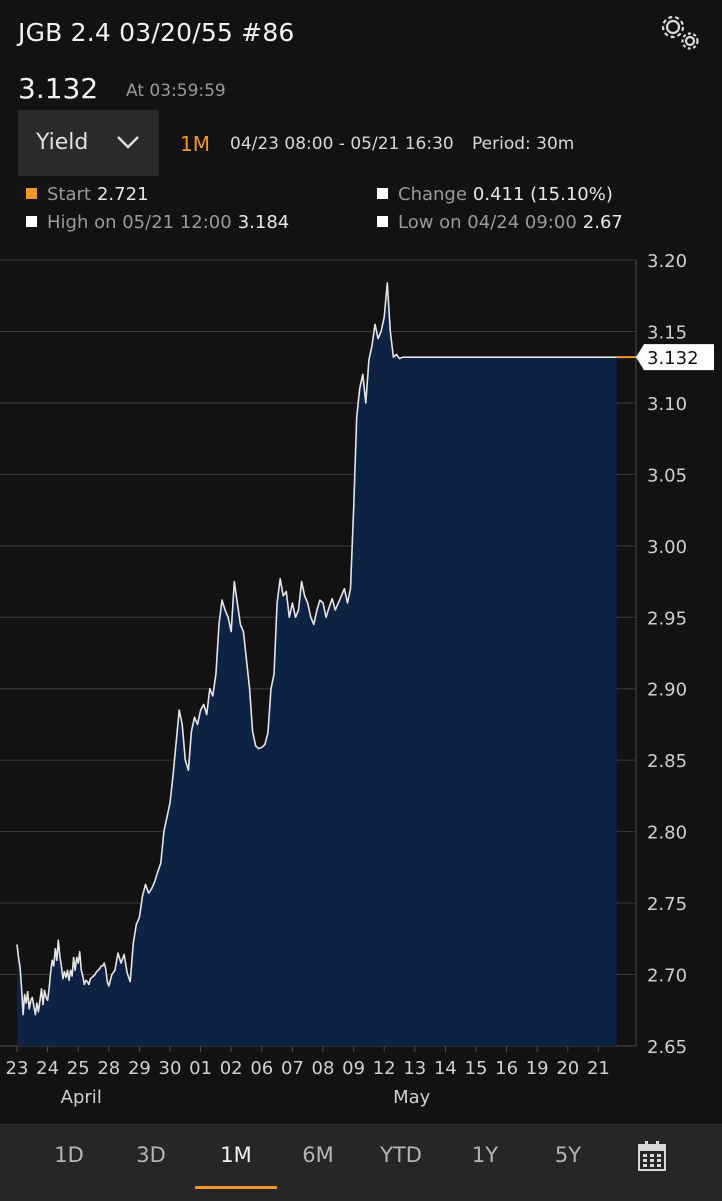  I want to click on x-tick-label: 15, so click(476, 1068).